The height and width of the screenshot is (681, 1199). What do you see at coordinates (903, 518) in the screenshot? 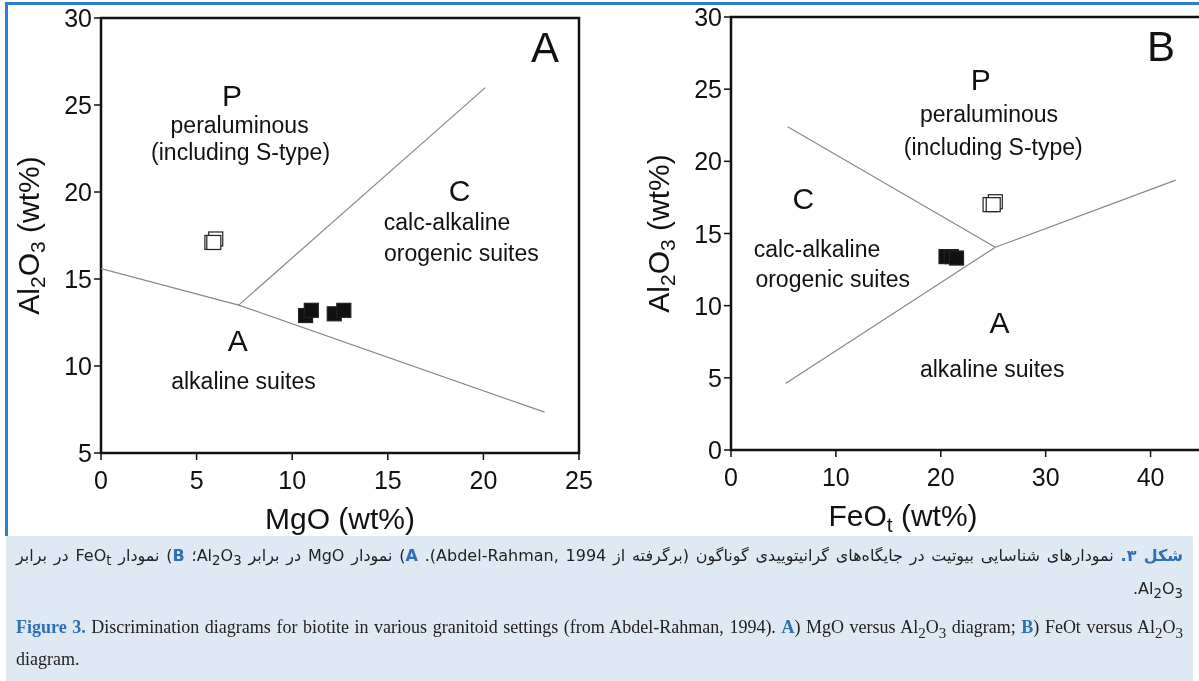
I see `x-axis-title: FeO$_{t}$ (wt%)` at bounding box center [903, 518].